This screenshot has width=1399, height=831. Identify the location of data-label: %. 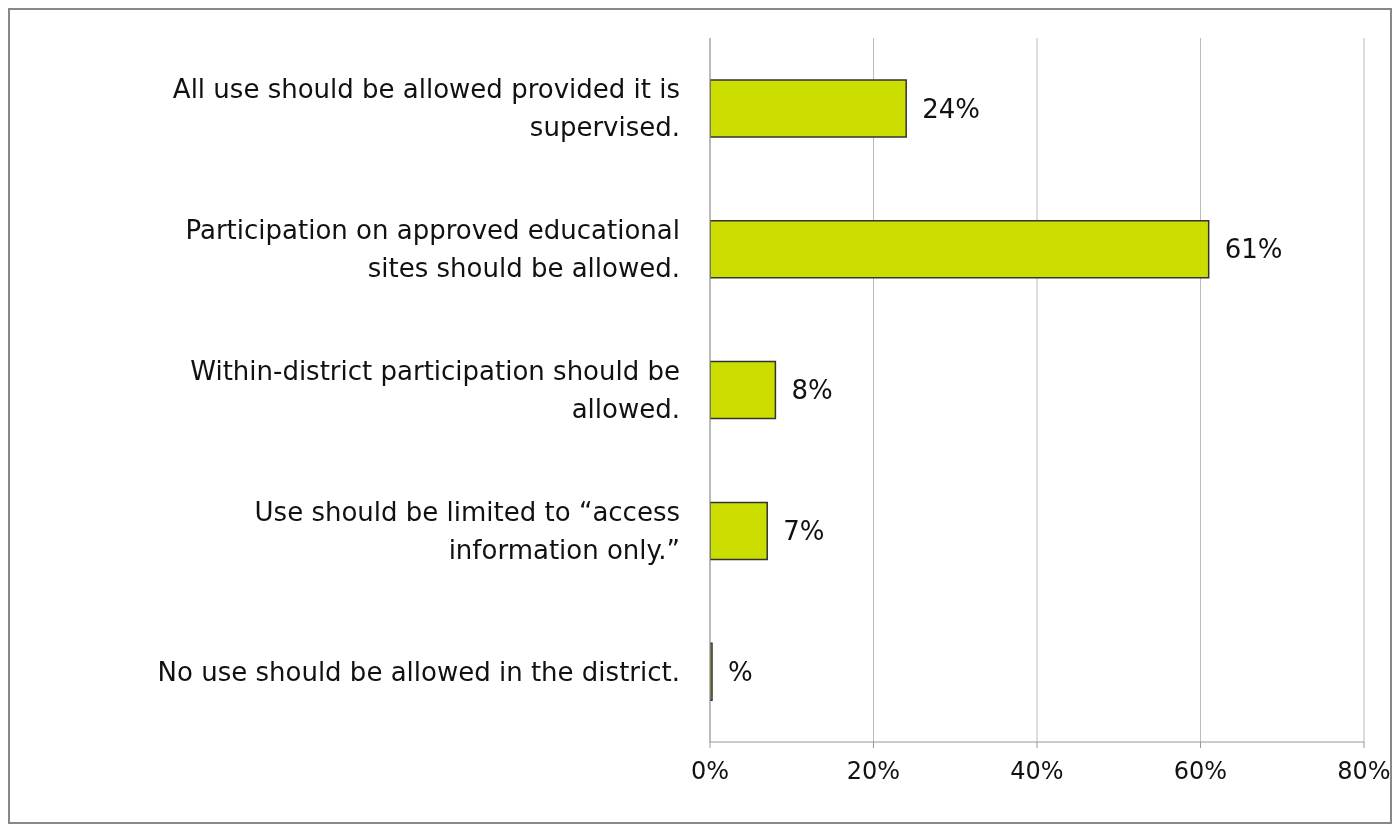
(740, 671).